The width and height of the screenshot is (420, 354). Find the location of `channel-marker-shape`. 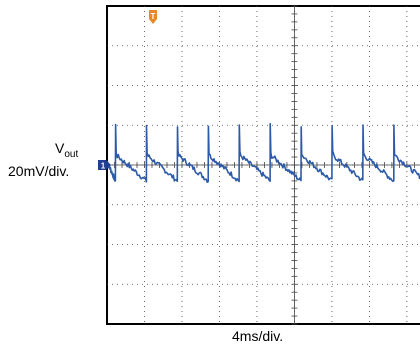

channel-marker-shape is located at coordinates (104, 165).